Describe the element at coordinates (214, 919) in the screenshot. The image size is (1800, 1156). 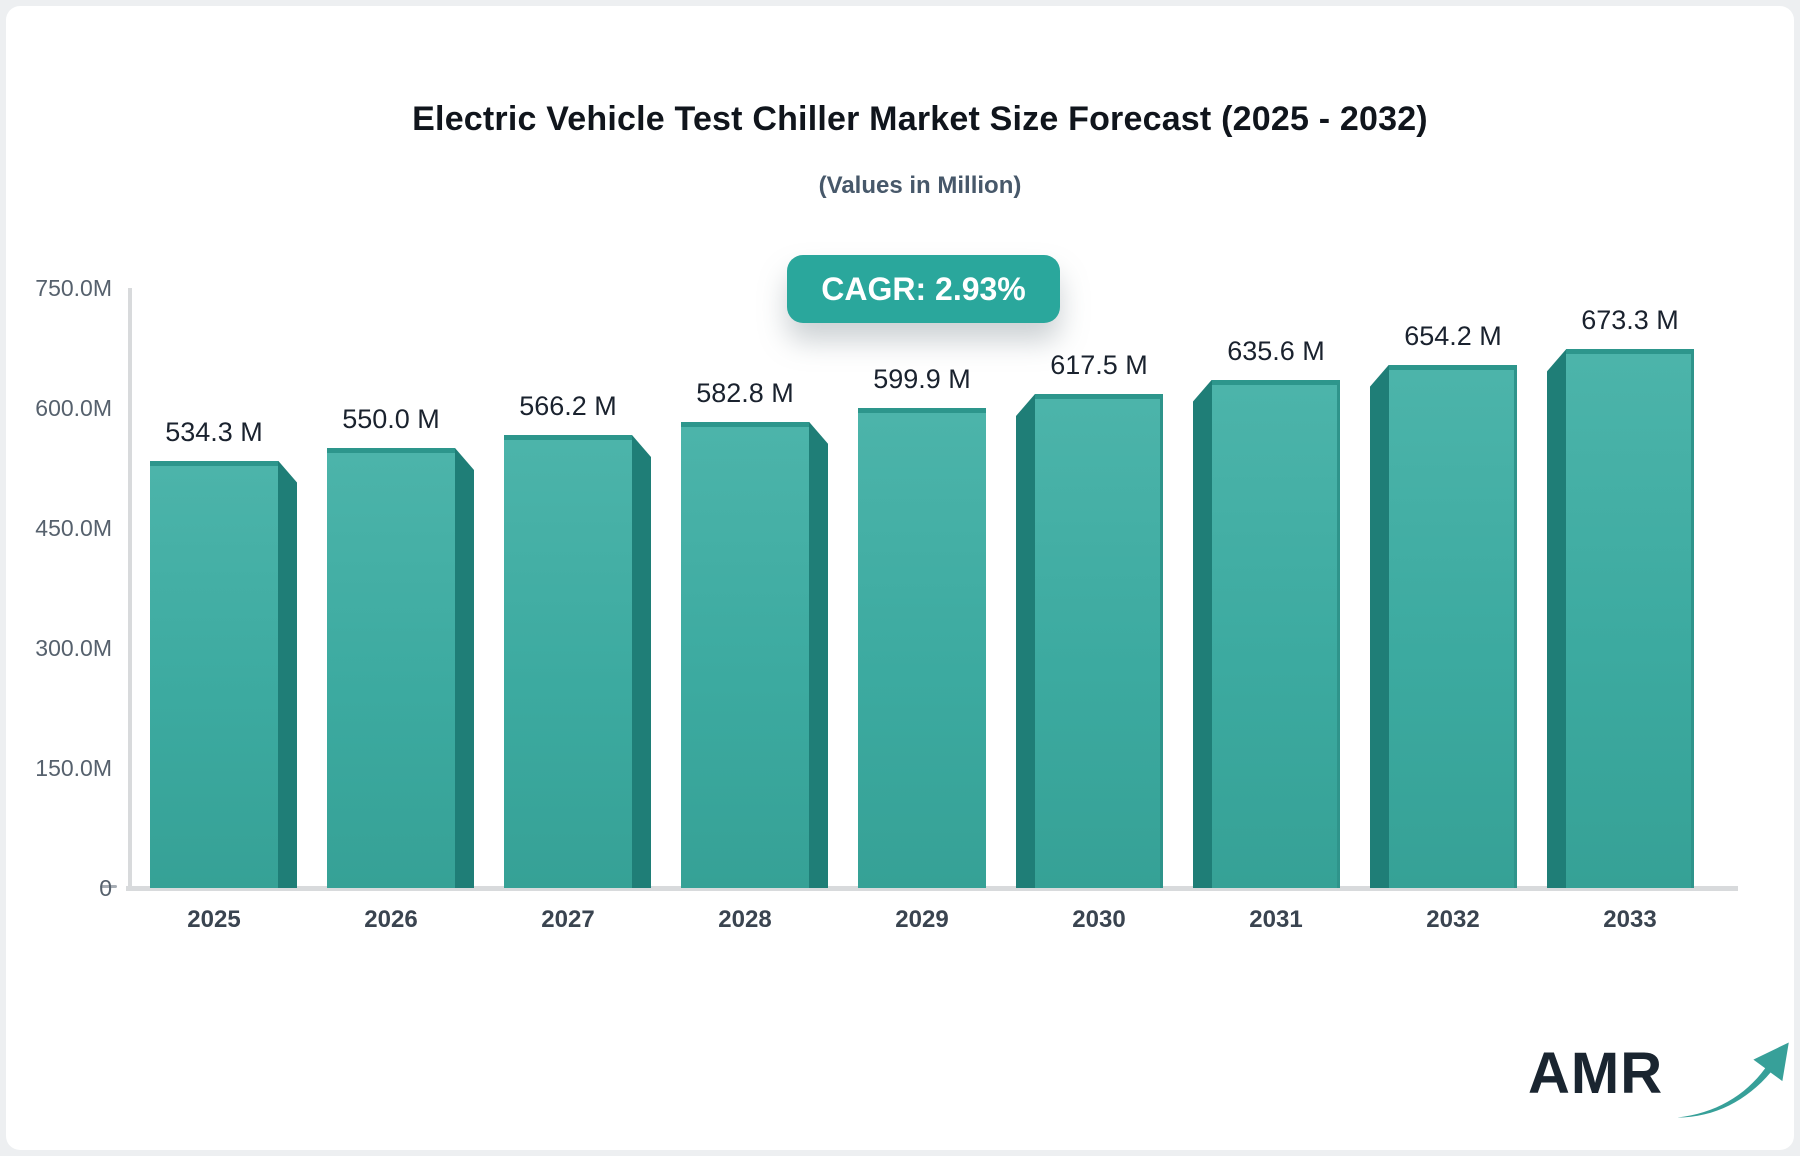
I see `x-axis-label-2025: 2025` at that location.